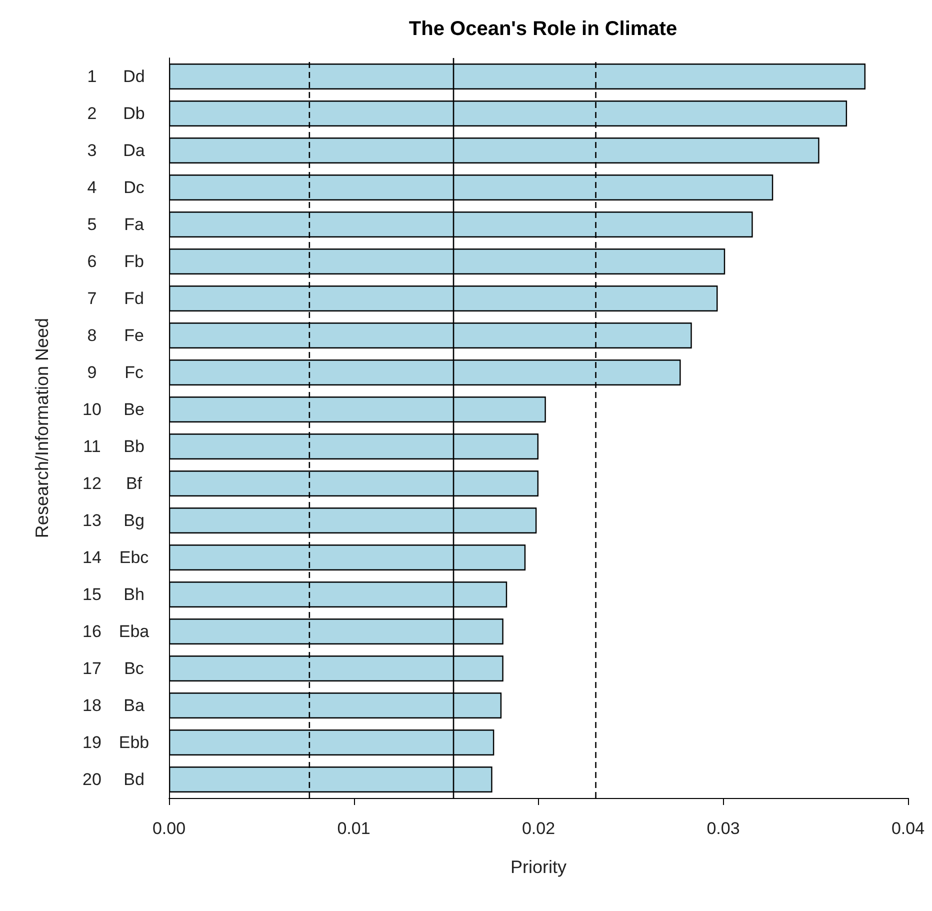 The image size is (932, 911). Describe the element at coordinates (115, 372) in the screenshot. I see `category-label: 9 Fc` at that location.